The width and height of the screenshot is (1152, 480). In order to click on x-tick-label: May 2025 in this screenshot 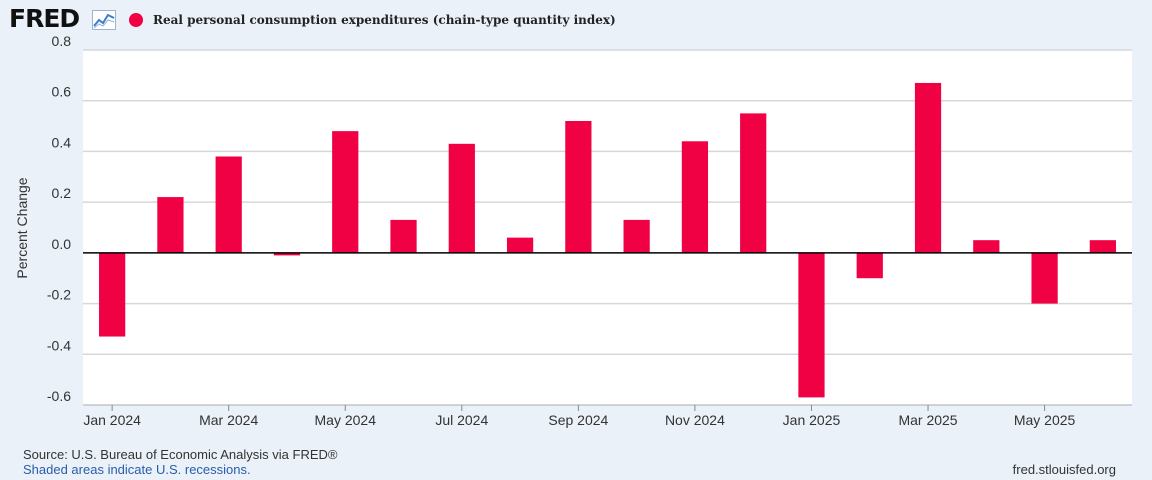, I will do `click(1045, 420)`.